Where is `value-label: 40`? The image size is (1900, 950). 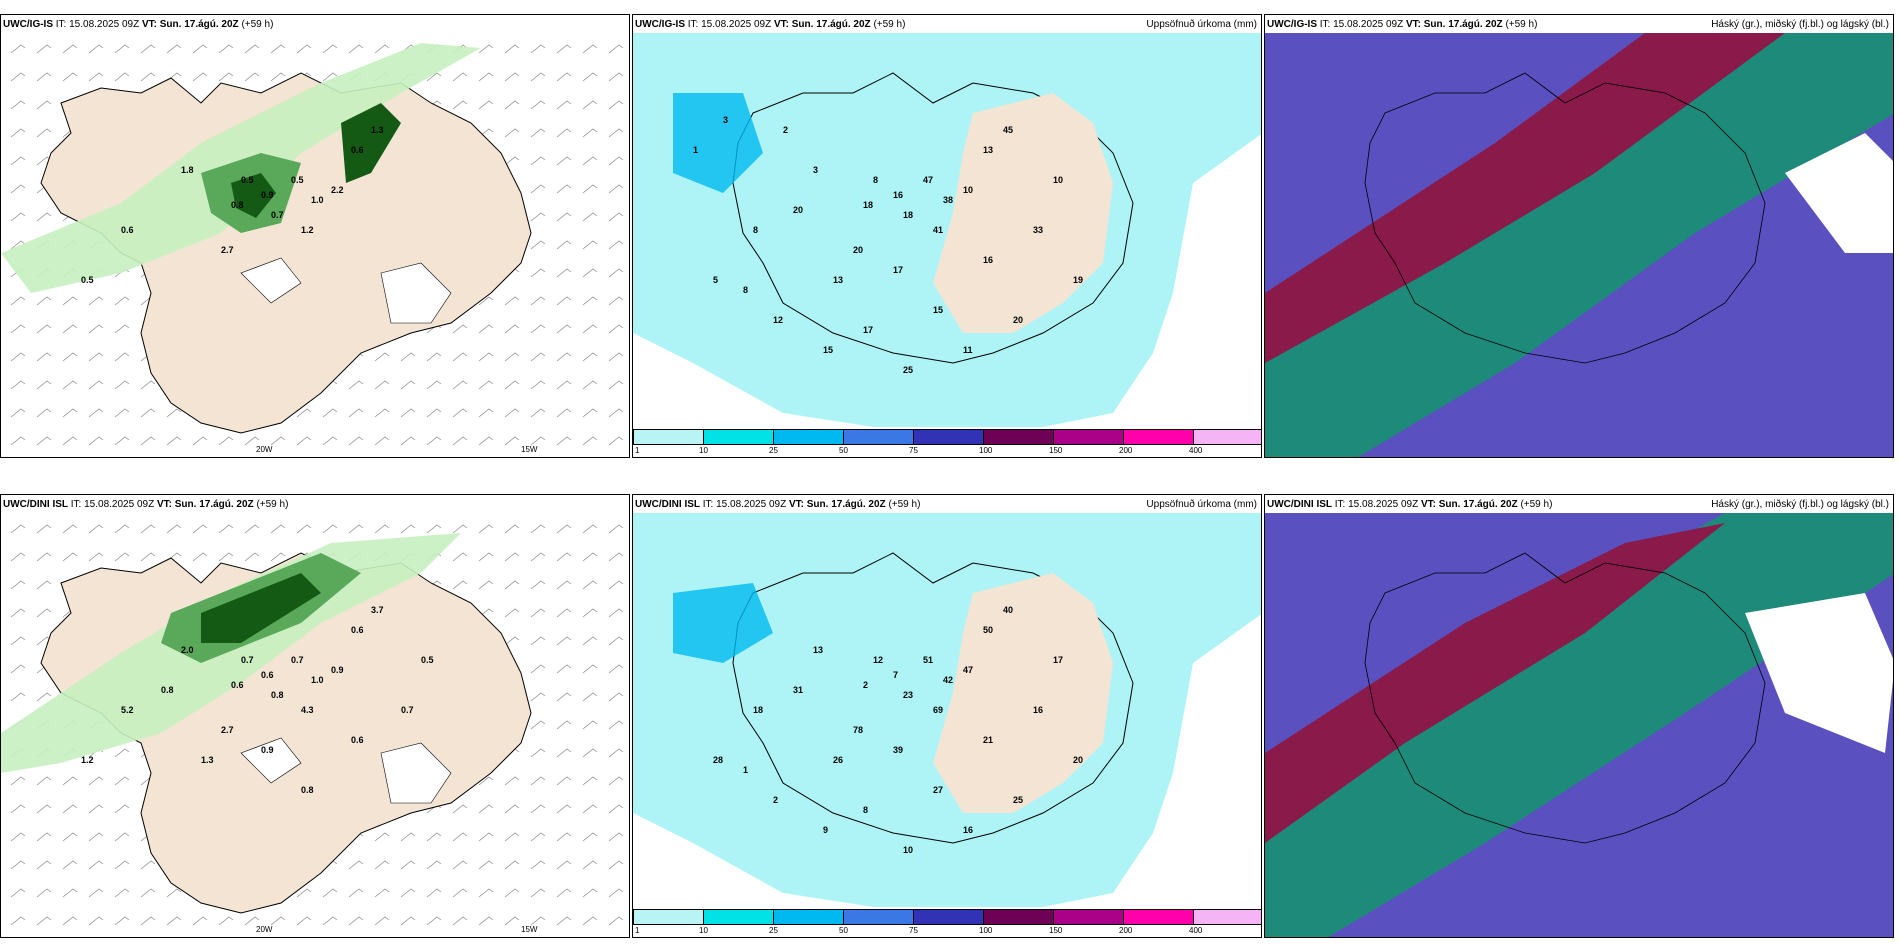
value-label: 40 is located at coordinates (1008, 610).